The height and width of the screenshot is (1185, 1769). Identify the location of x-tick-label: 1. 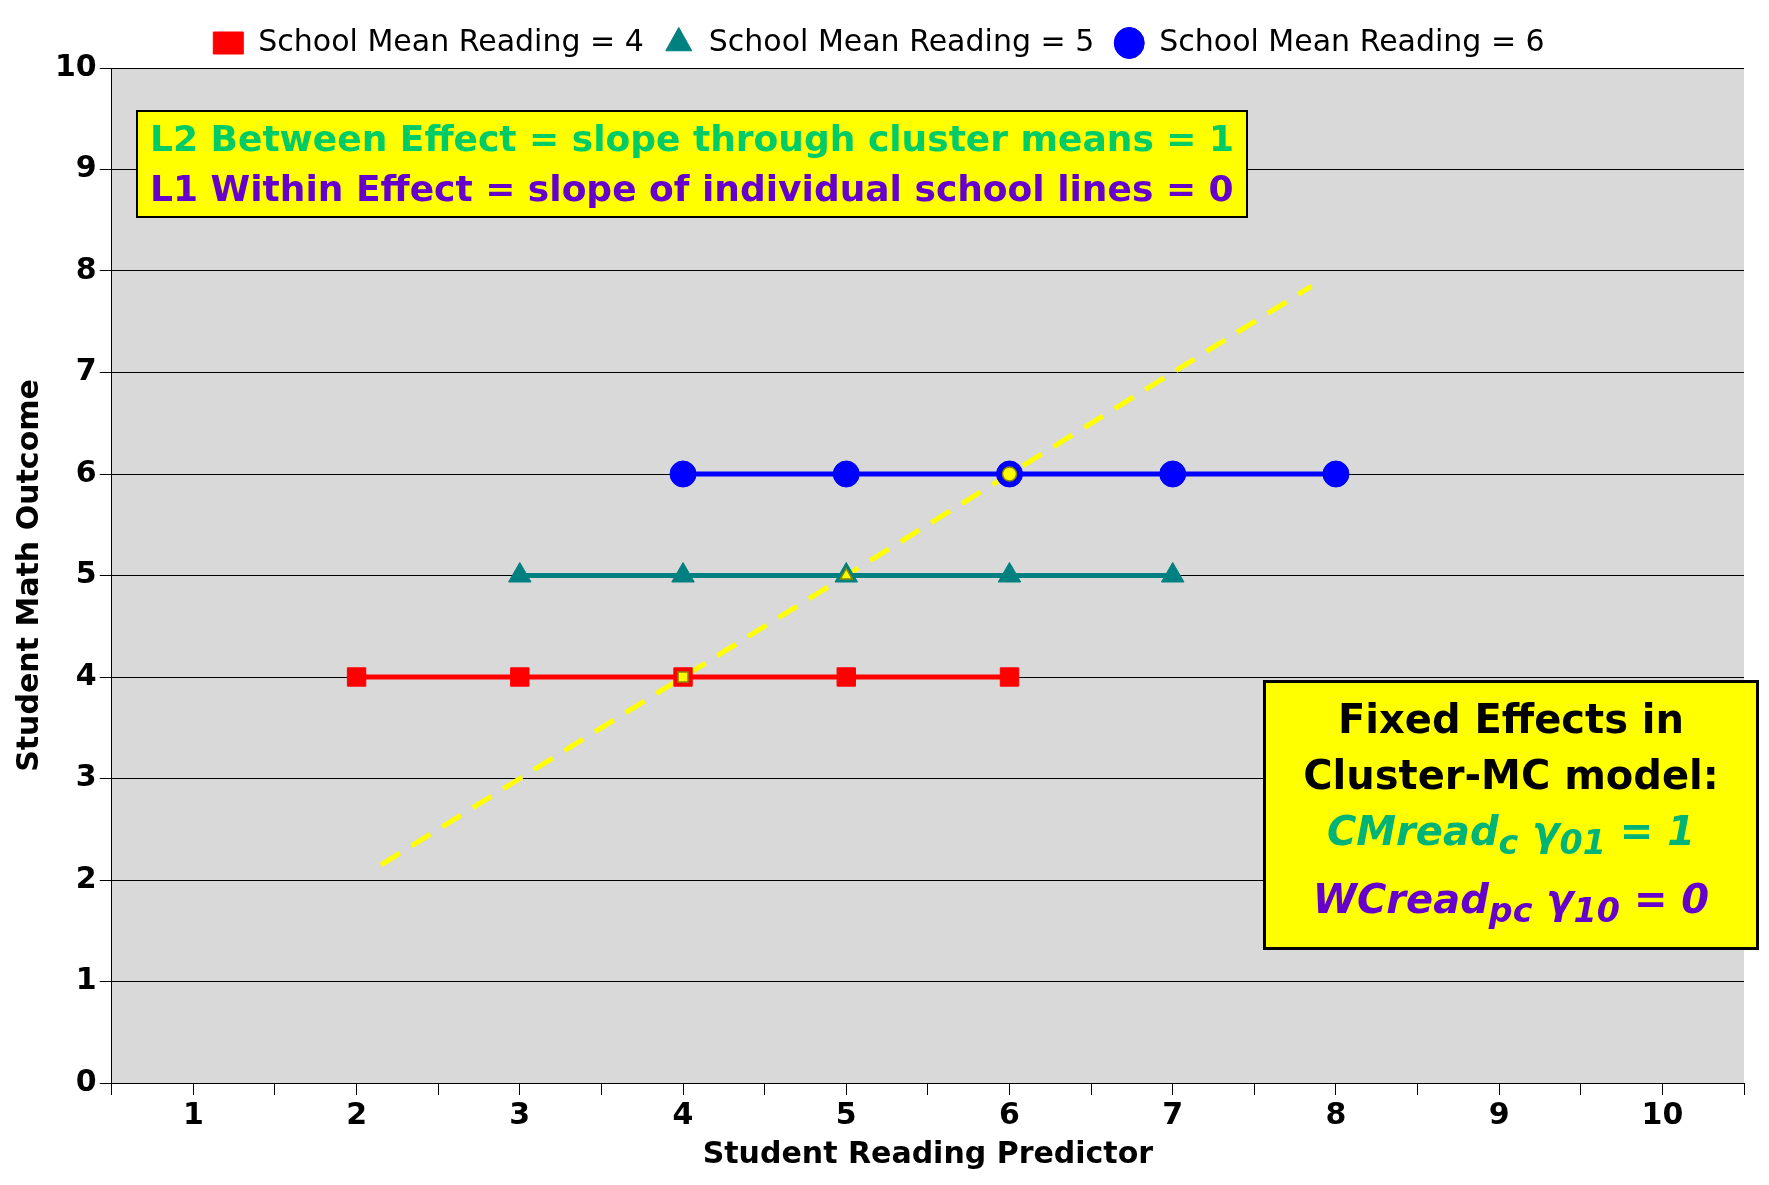
(193, 1113).